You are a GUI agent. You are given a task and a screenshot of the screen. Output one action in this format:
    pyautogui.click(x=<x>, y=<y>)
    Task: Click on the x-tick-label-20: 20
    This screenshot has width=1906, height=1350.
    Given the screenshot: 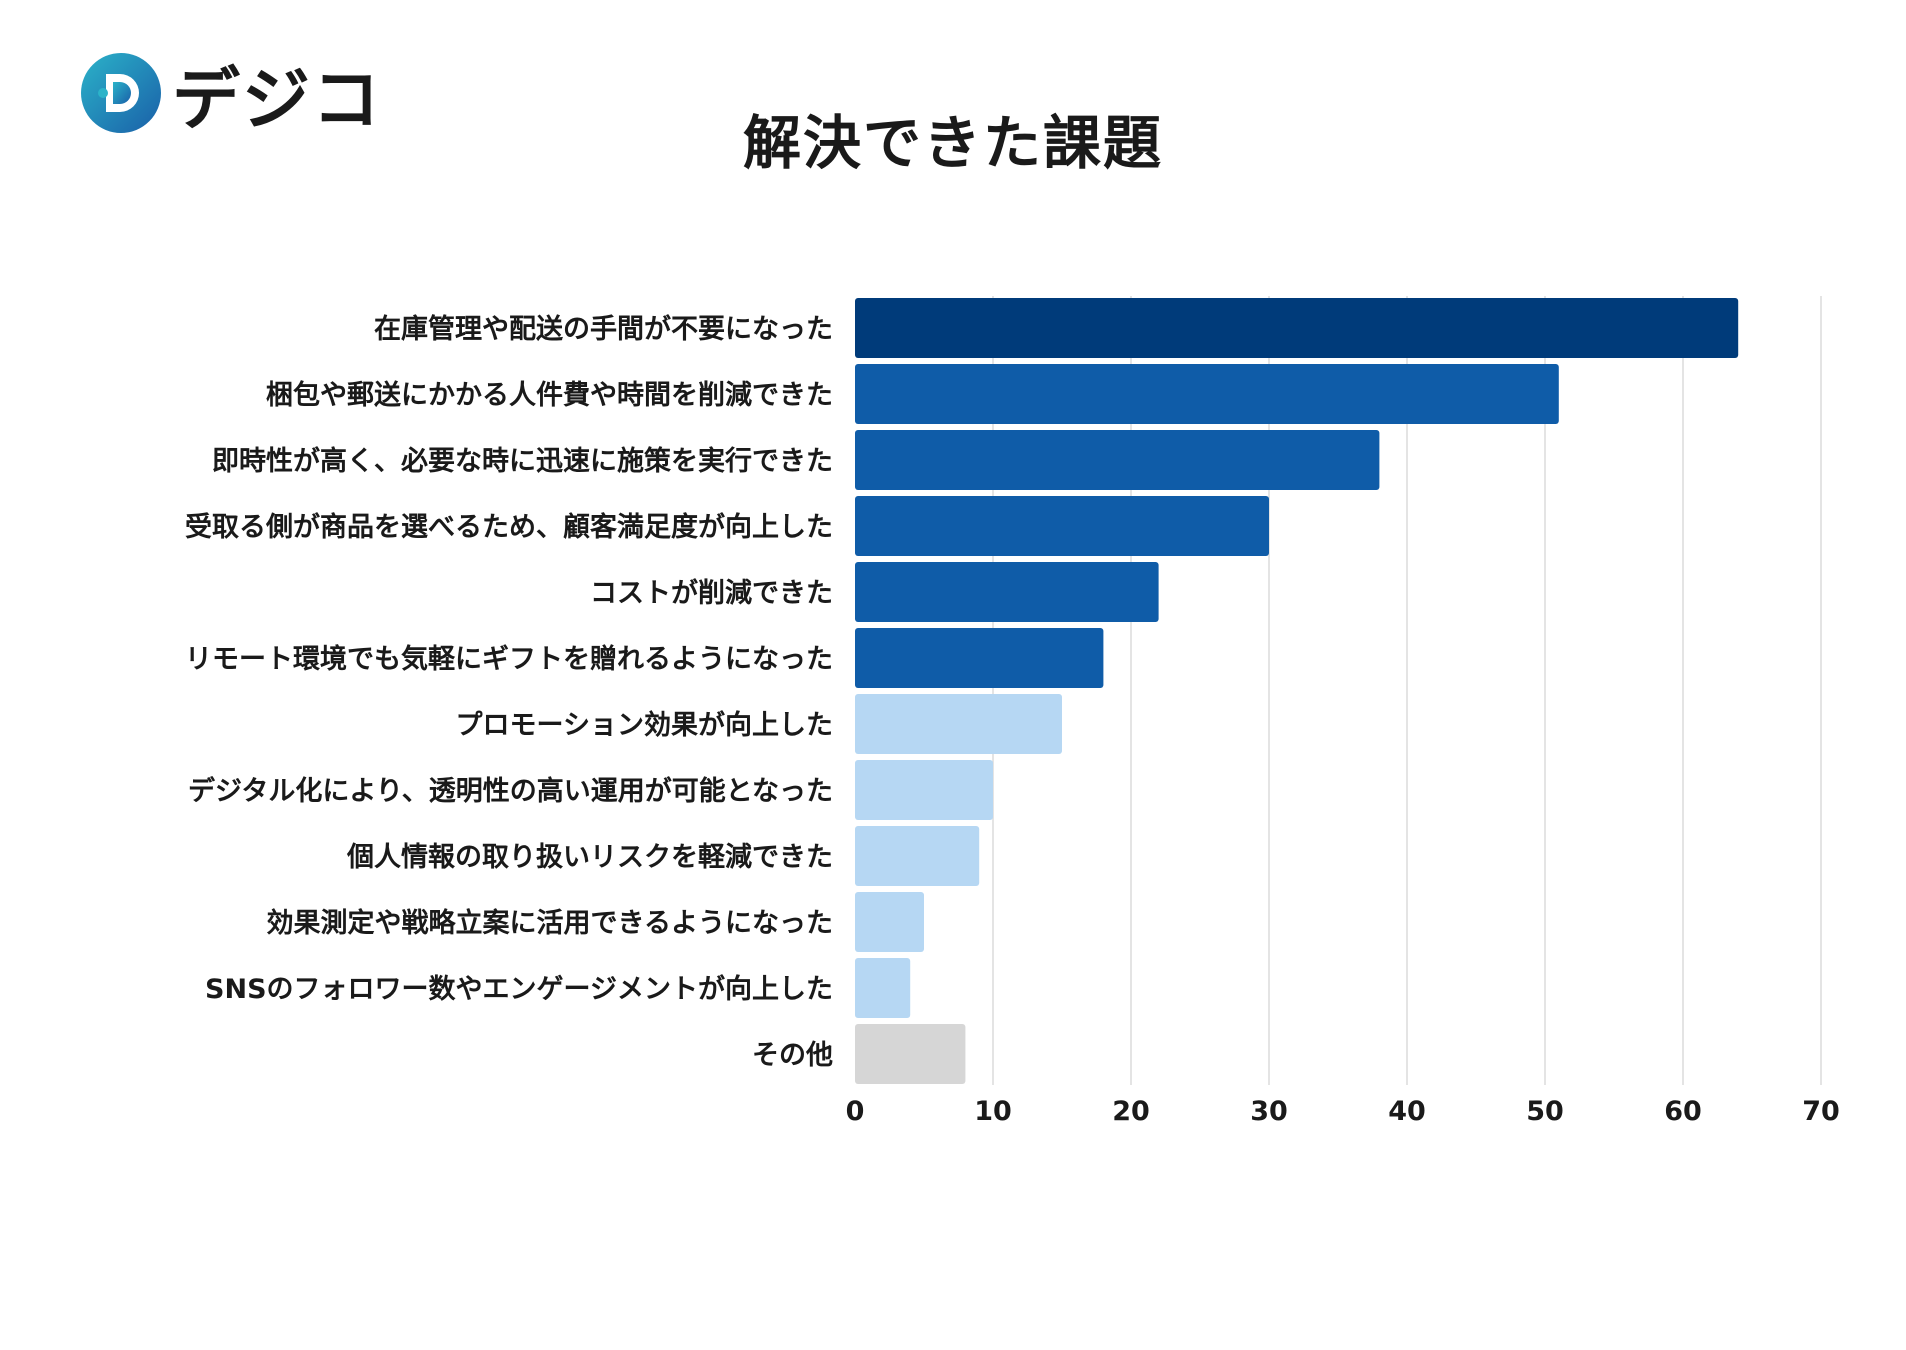 What is the action you would take?
    pyautogui.click(x=1131, y=1111)
    